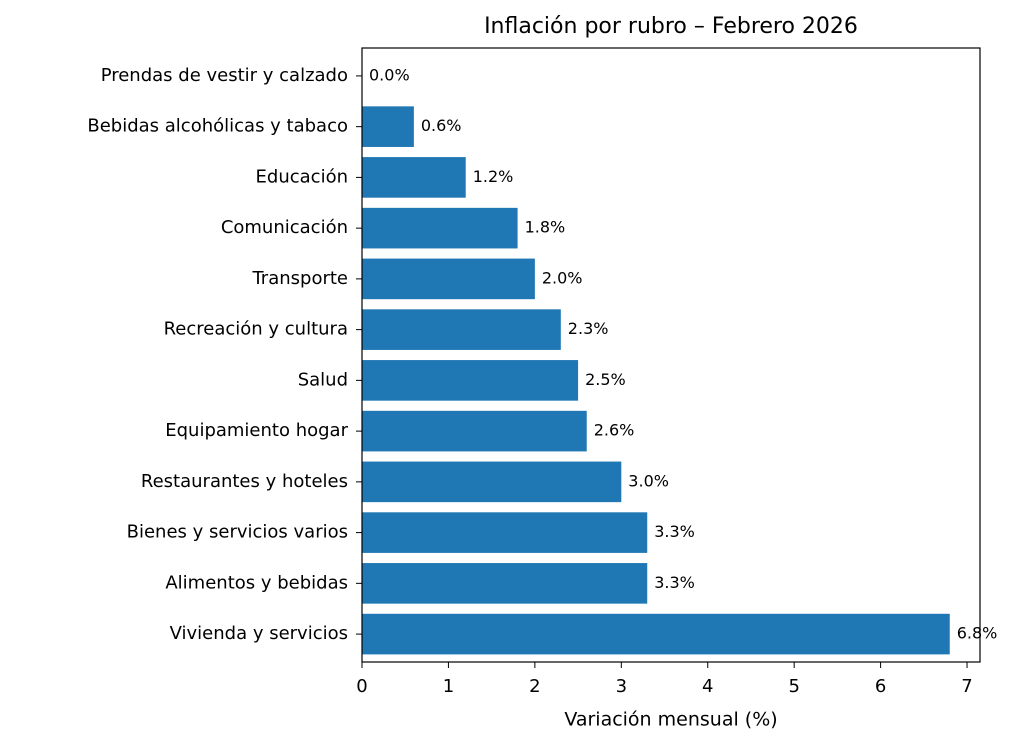  I want to click on value-label: 0.0%, so click(389, 74).